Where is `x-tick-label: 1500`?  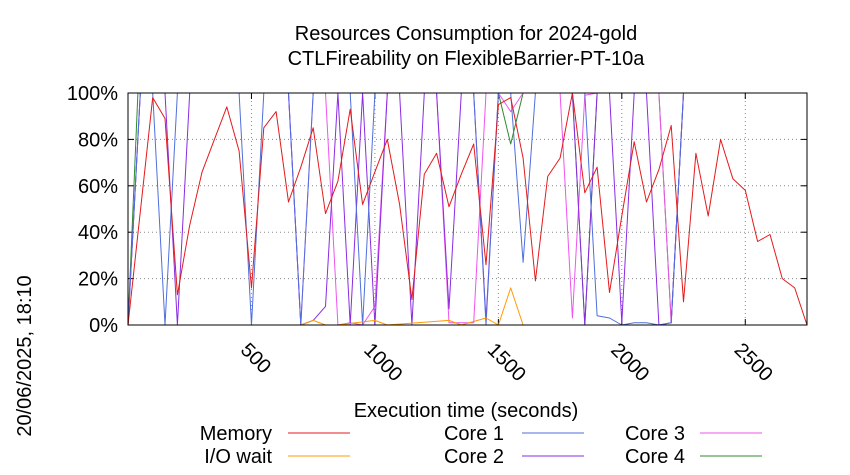 x-tick-label: 1500 is located at coordinates (506, 362).